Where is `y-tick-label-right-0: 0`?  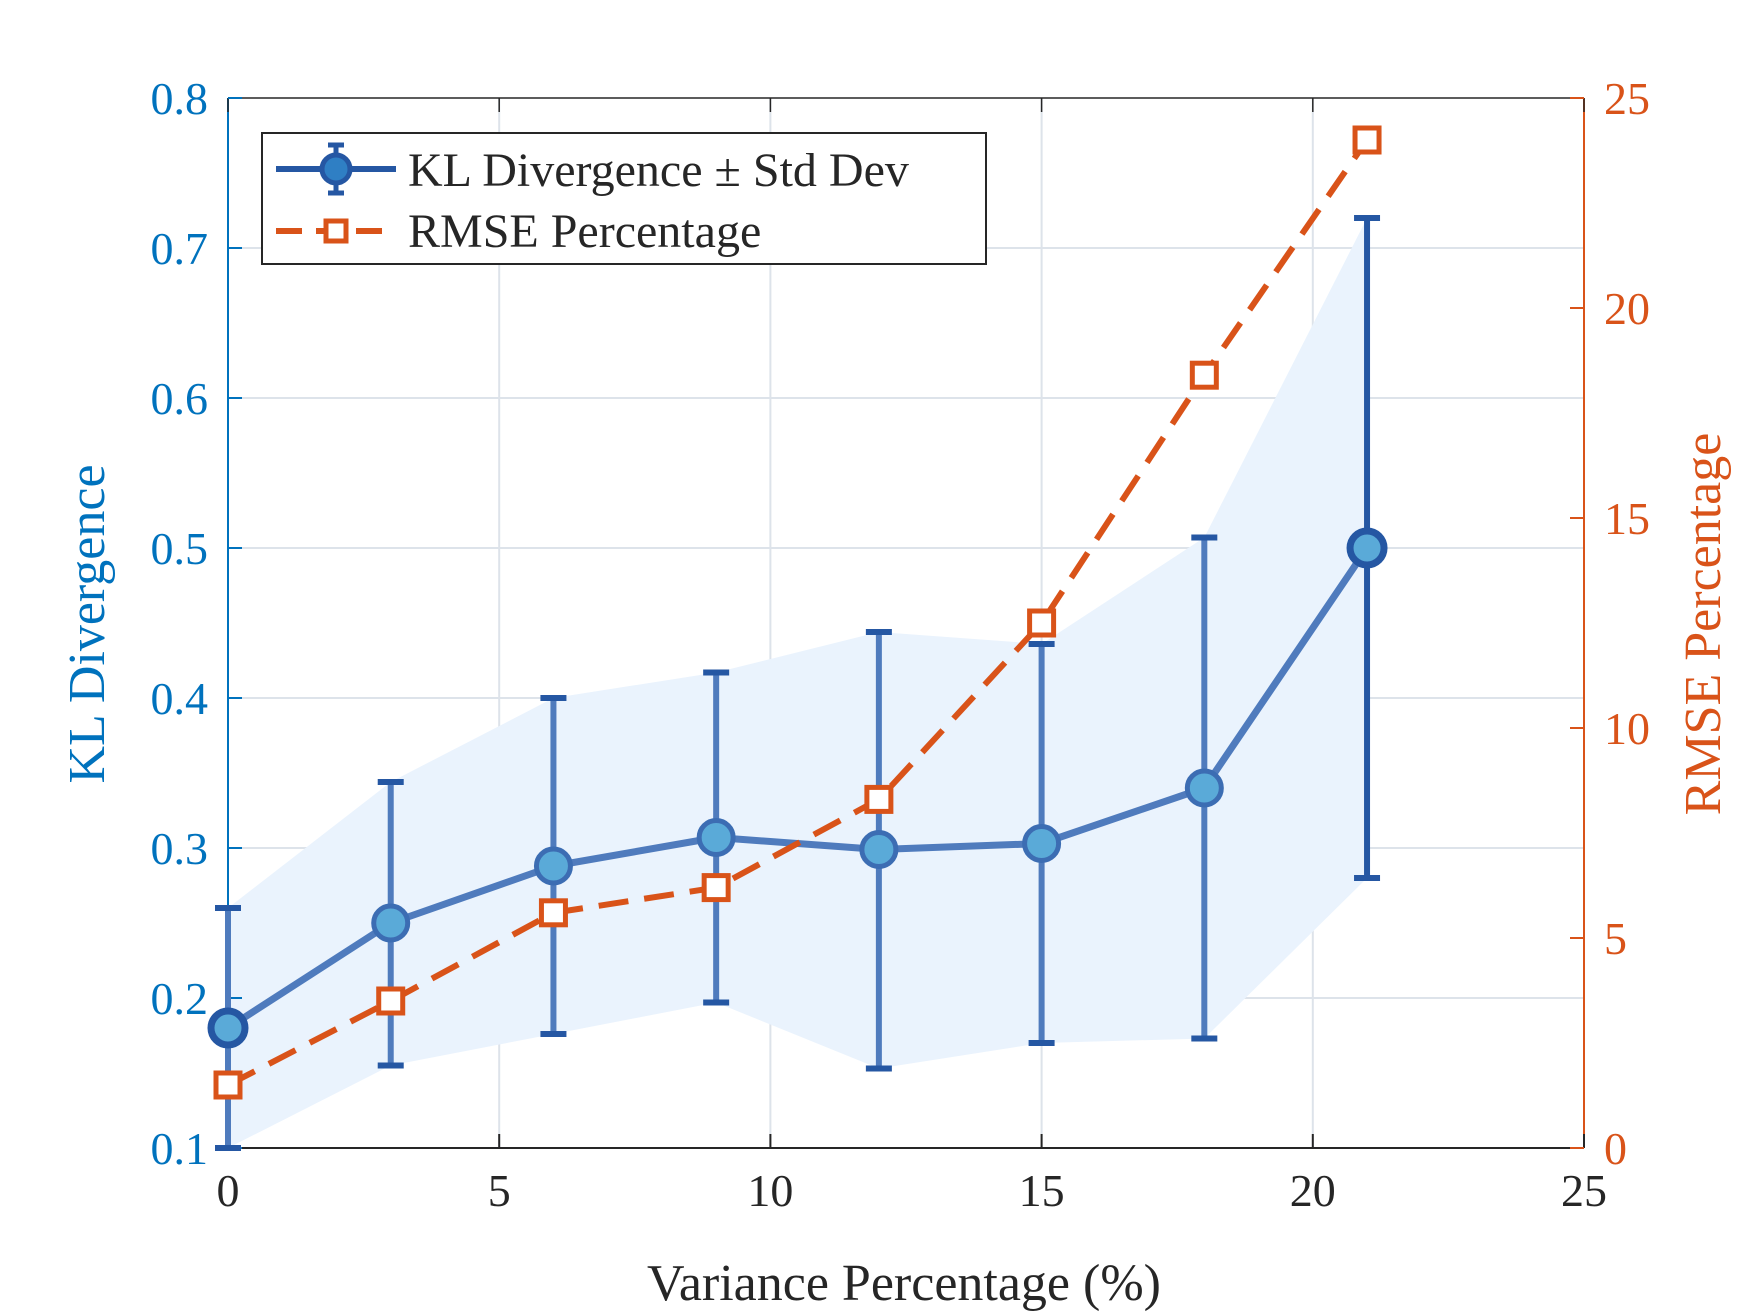
y-tick-label-right-0: 0 is located at coordinates (1615, 1148).